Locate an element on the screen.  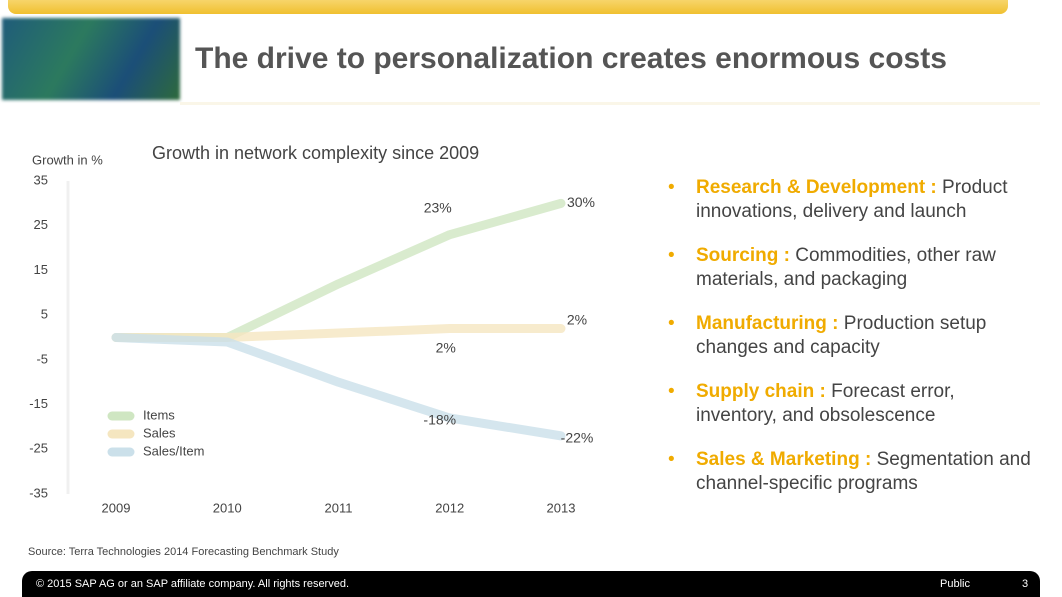
data-label: -18% is located at coordinates (439, 420).